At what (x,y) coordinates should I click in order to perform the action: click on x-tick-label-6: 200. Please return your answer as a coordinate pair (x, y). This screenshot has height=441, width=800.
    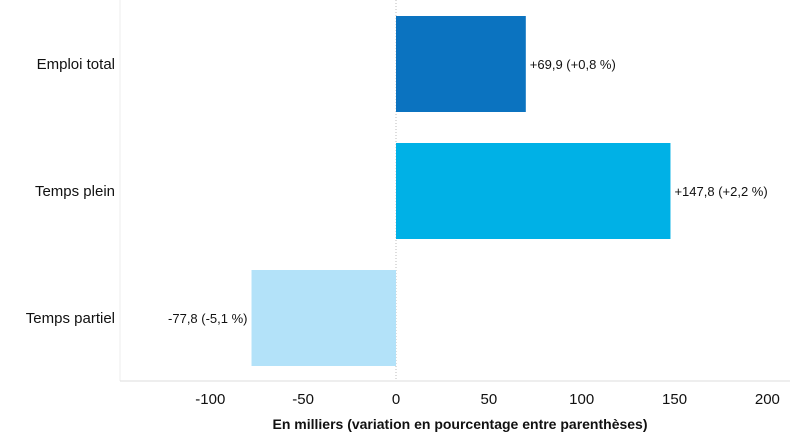
    Looking at the image, I should click on (767, 399).